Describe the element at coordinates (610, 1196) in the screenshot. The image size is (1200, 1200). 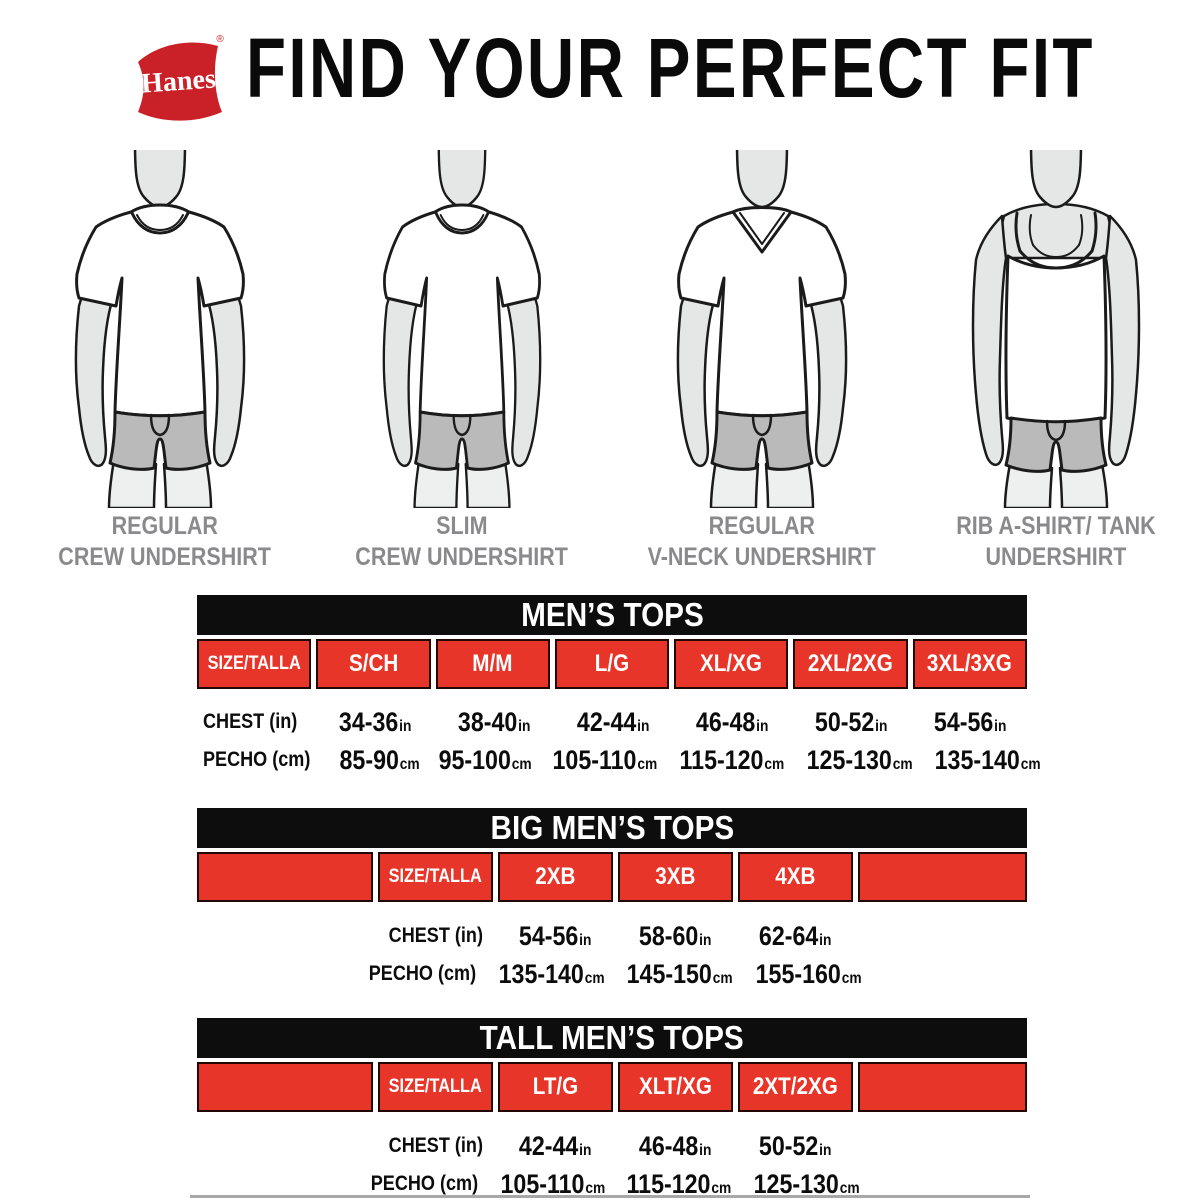
I see `next-section-edge` at that location.